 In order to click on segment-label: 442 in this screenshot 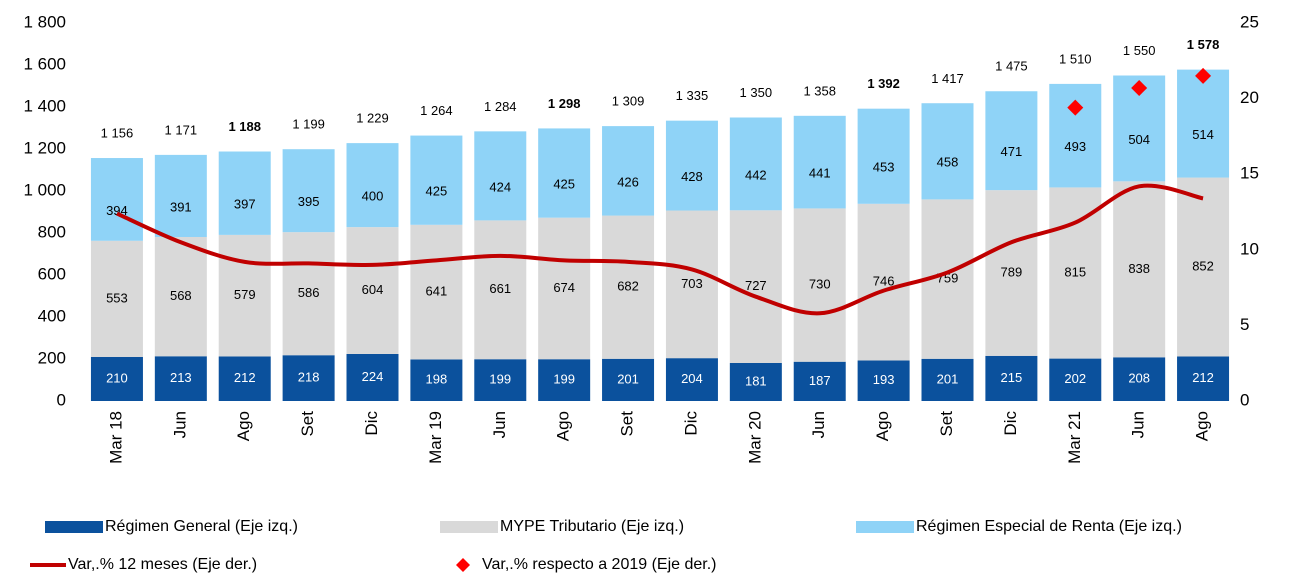, I will do `click(756, 174)`.